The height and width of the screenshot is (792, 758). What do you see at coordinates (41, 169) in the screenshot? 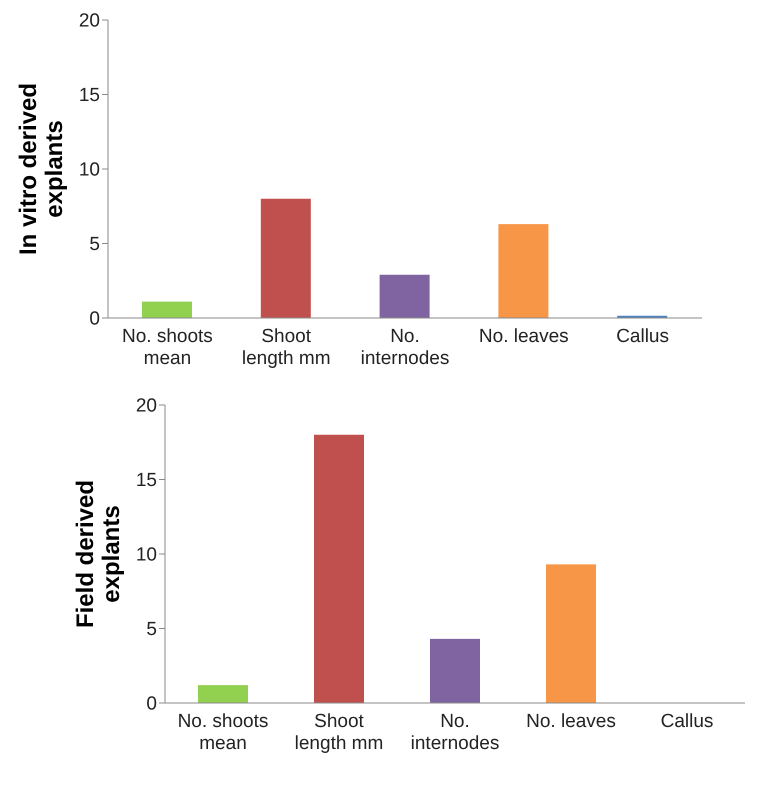
I see `y-axis-title: In vitro derived explants` at bounding box center [41, 169].